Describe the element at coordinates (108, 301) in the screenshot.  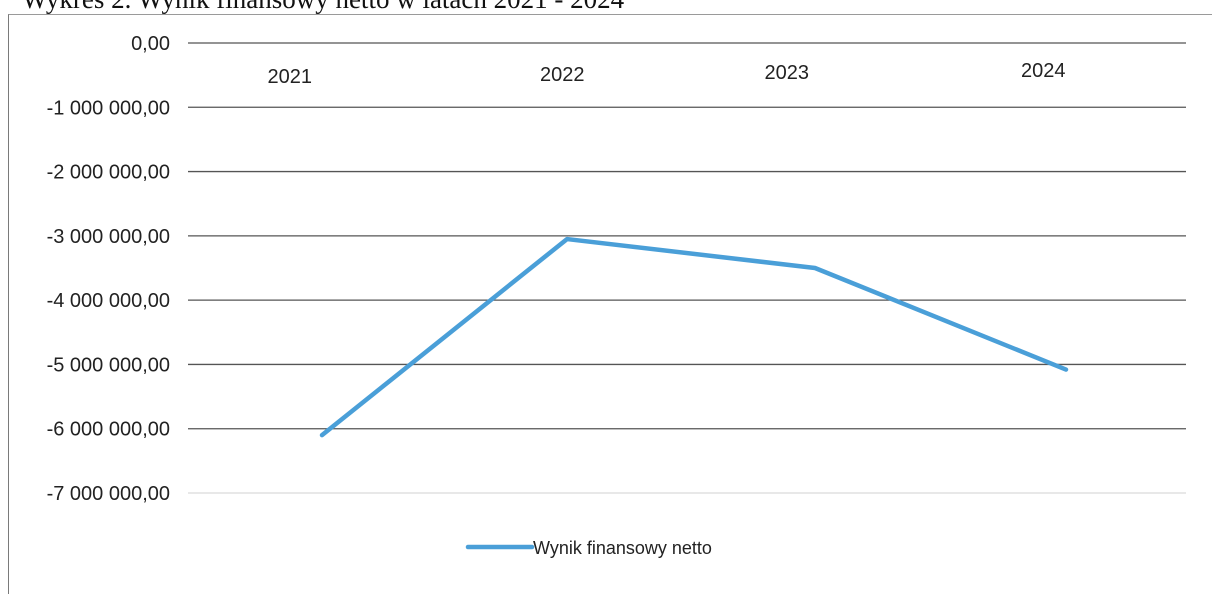
I see `y-tick-label: -4 000 000,00` at that location.